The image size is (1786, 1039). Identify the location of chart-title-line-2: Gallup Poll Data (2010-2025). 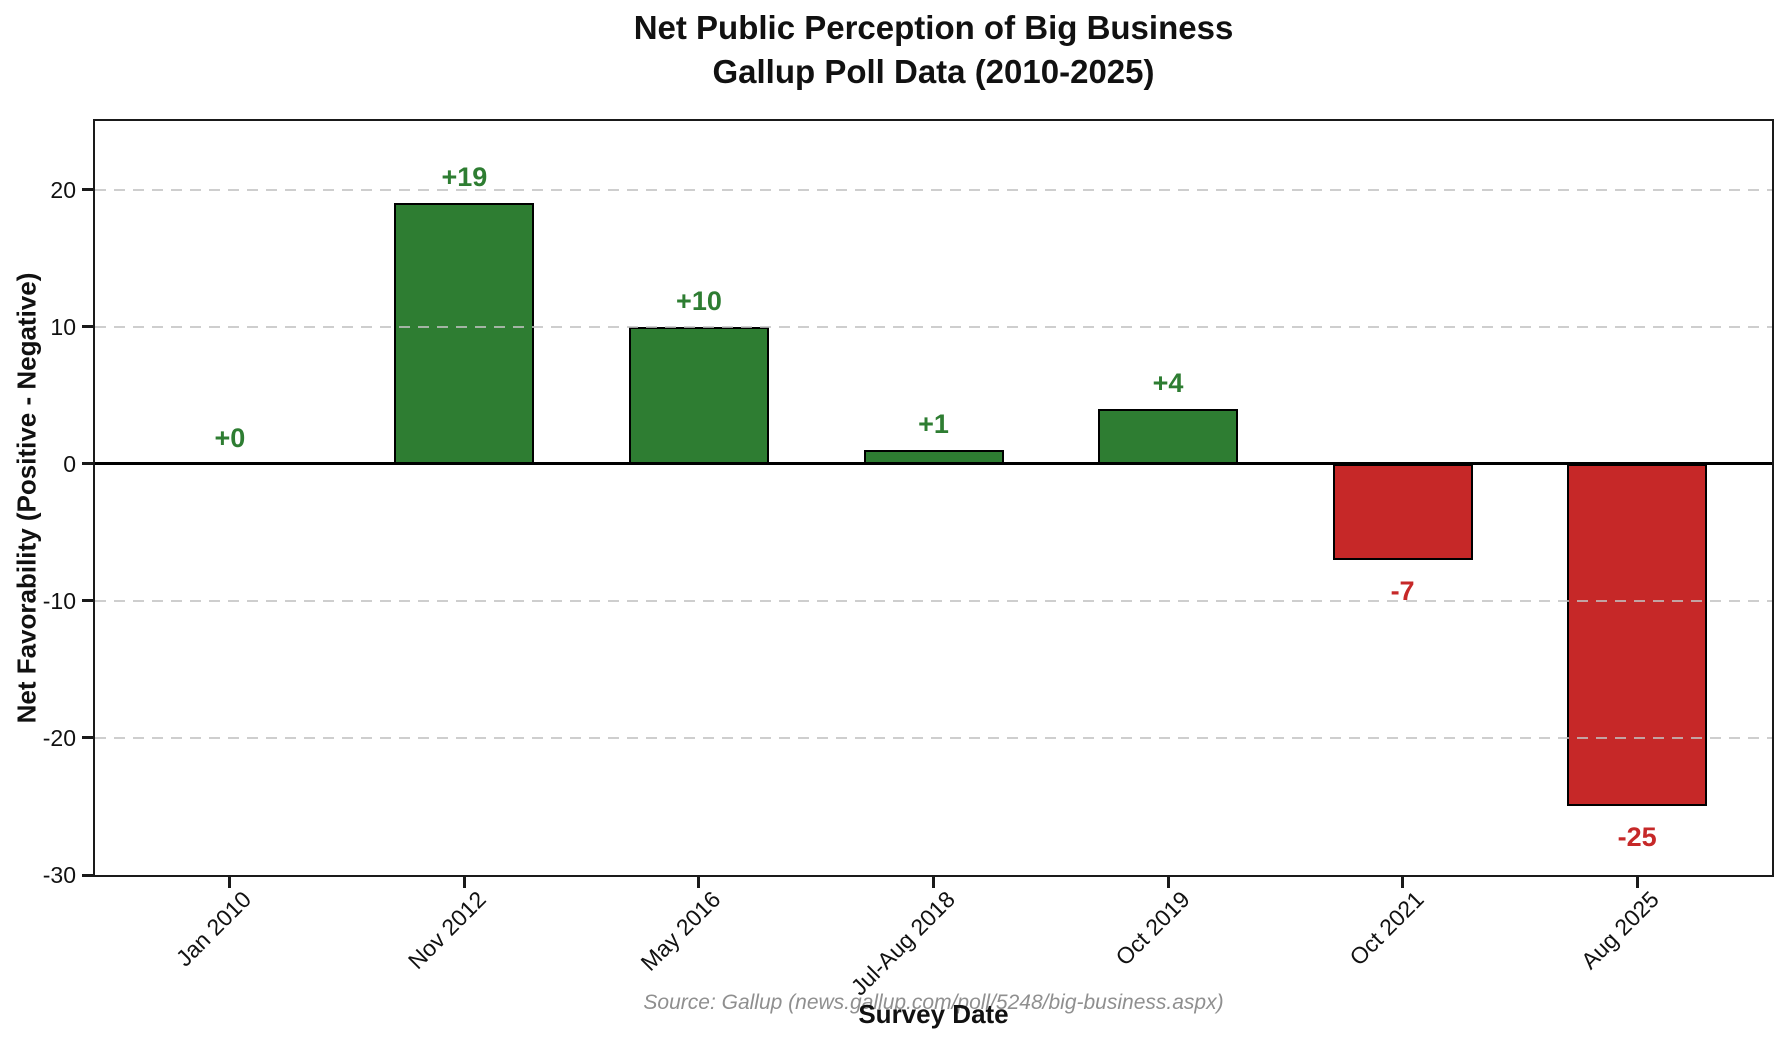
(933, 71).